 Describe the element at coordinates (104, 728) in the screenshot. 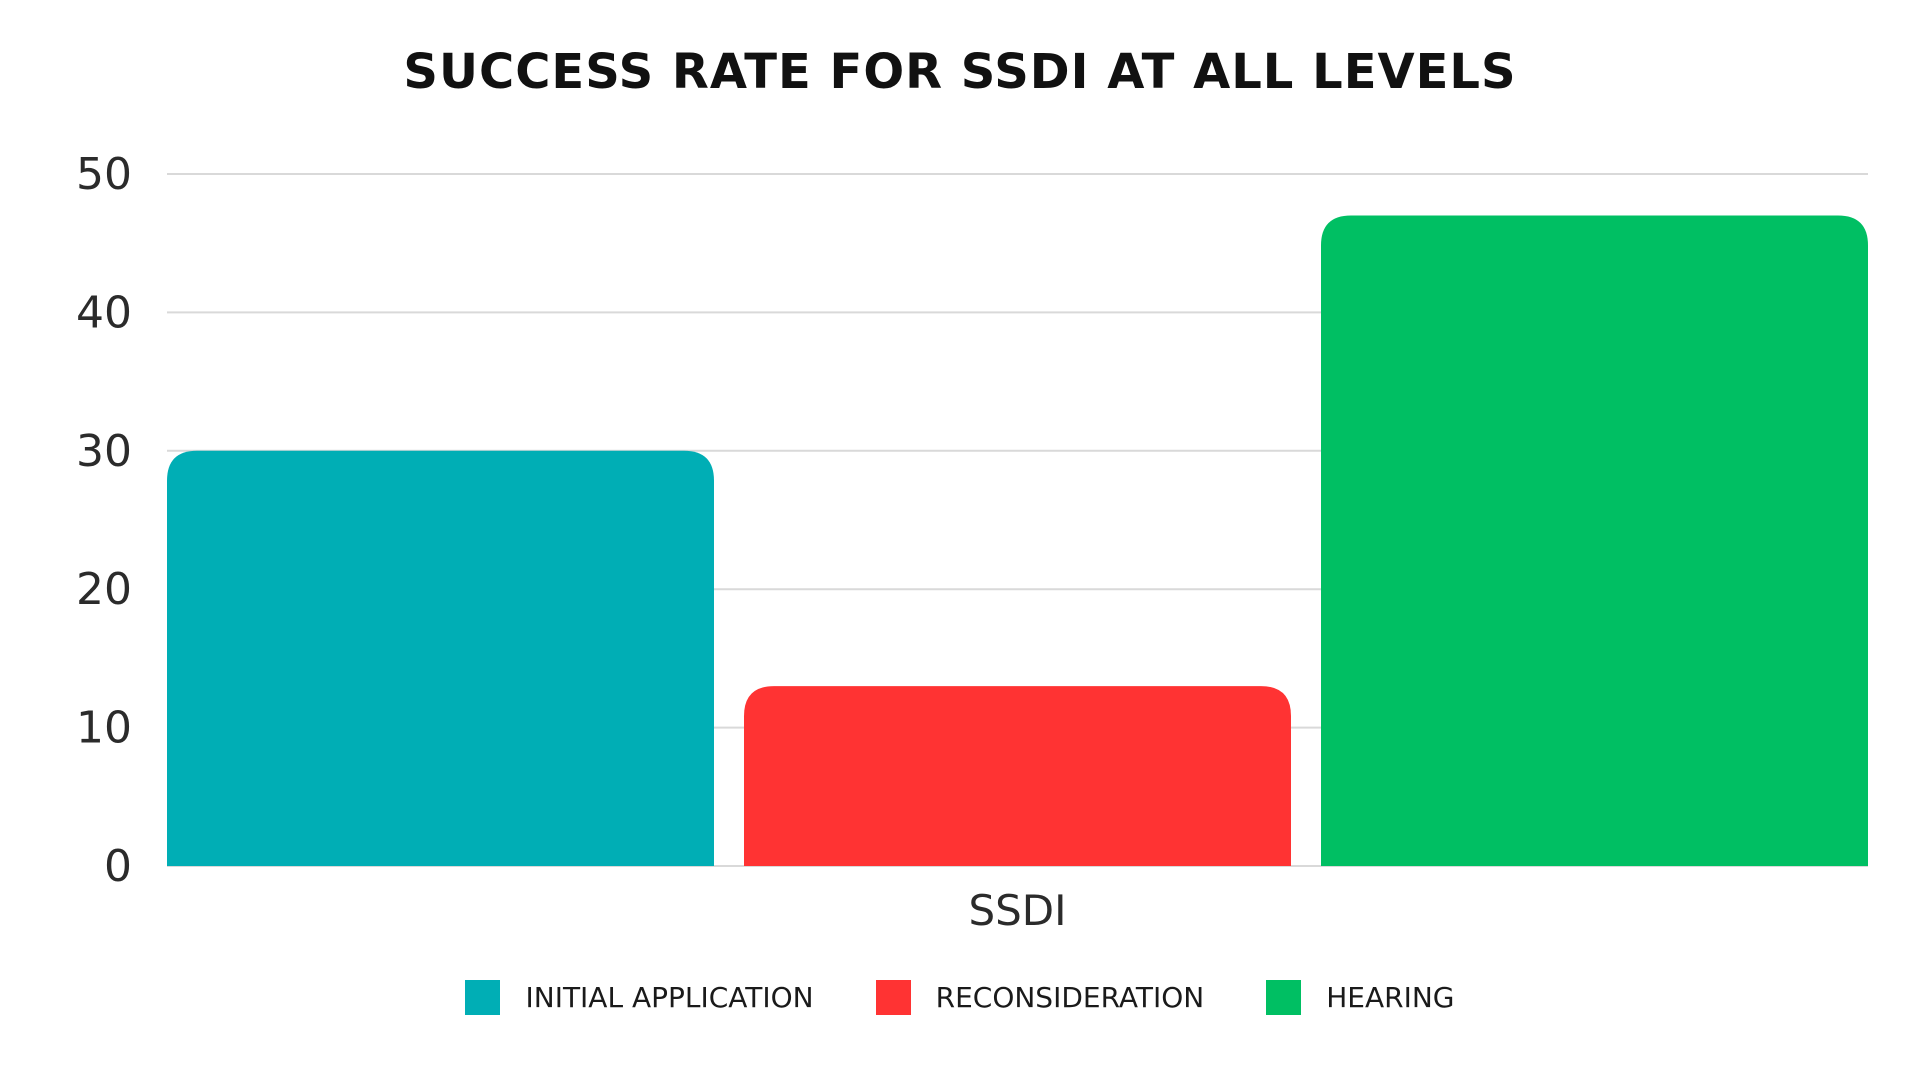

I see `y-tick-label: 10` at that location.